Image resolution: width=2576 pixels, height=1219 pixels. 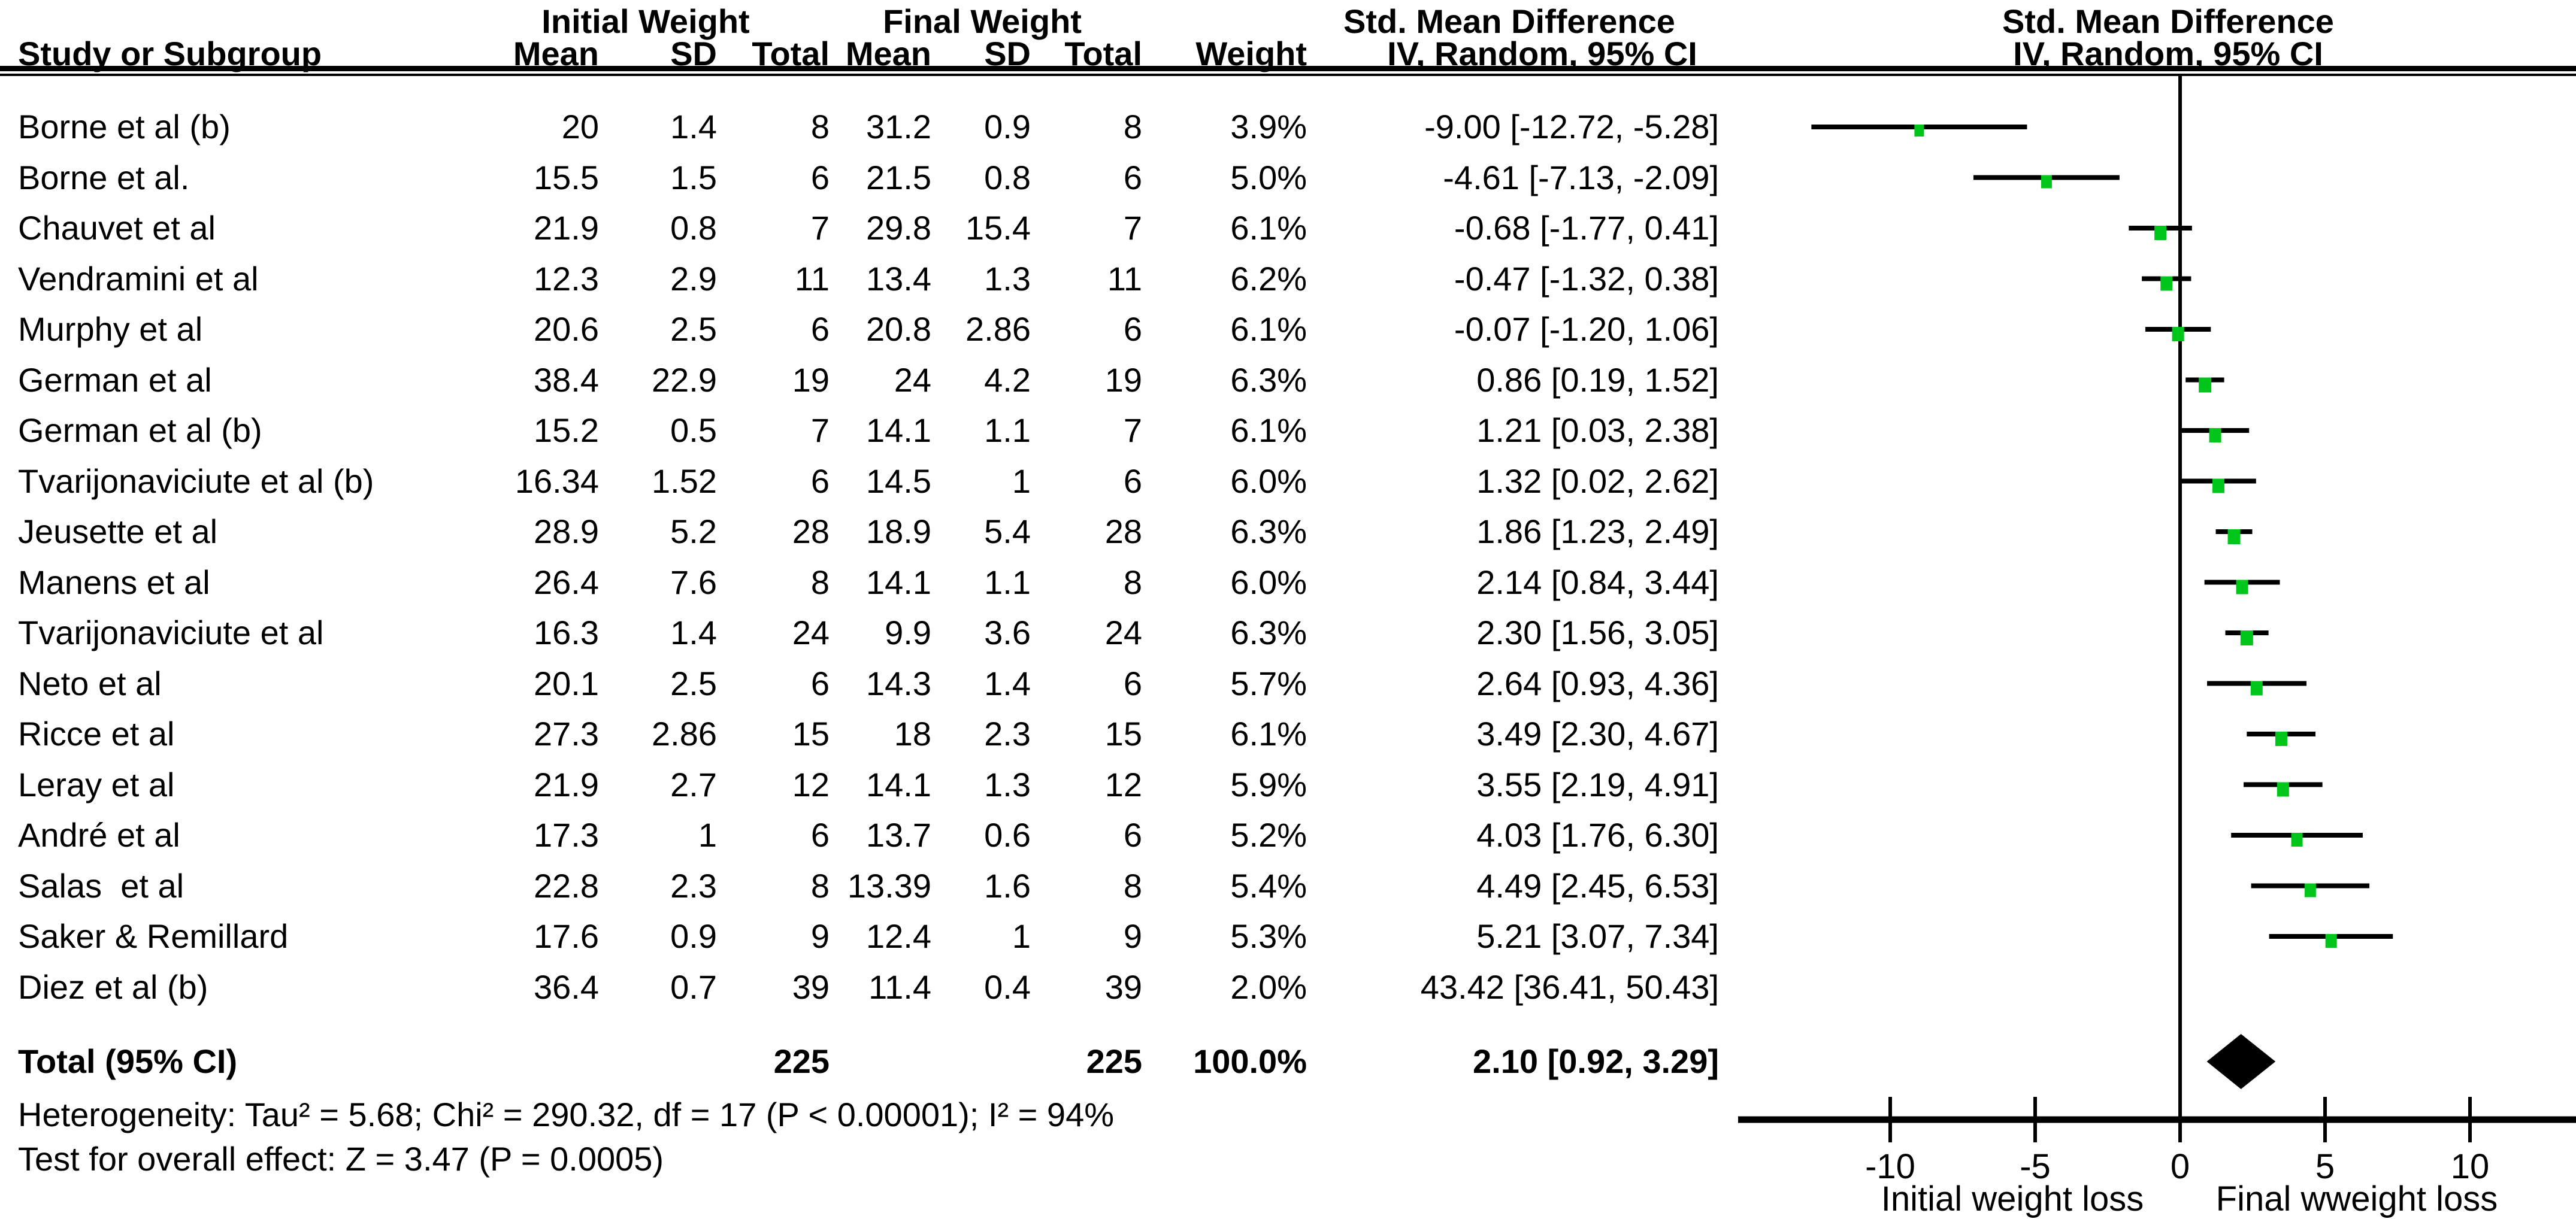 I want to click on weight-value: 5.0%, so click(x=1268, y=177).